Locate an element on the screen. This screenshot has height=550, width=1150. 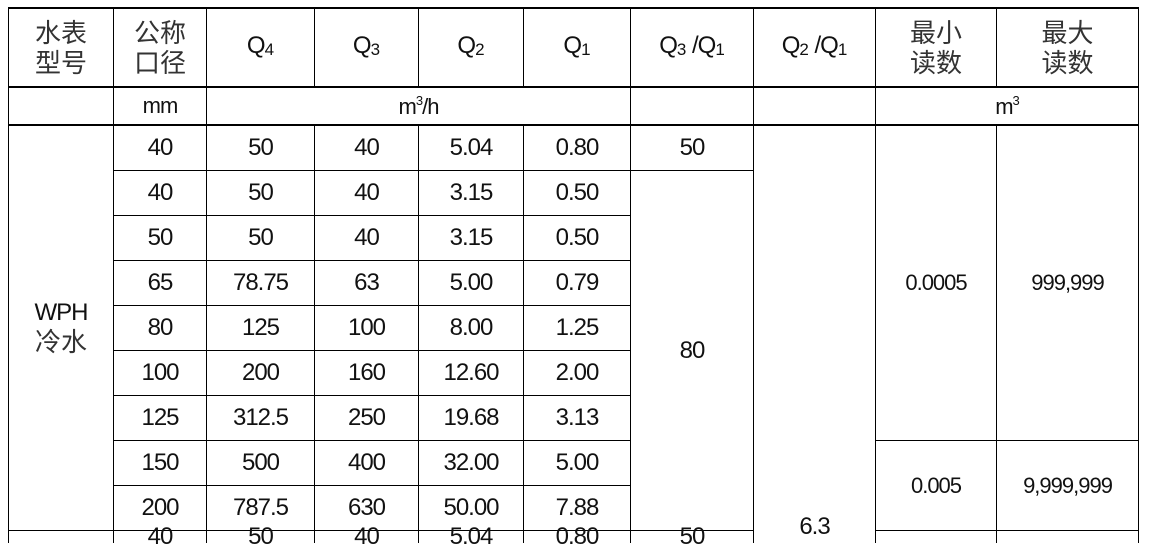
cell-max-reading: 9,999,999 is located at coordinates (1067, 485).